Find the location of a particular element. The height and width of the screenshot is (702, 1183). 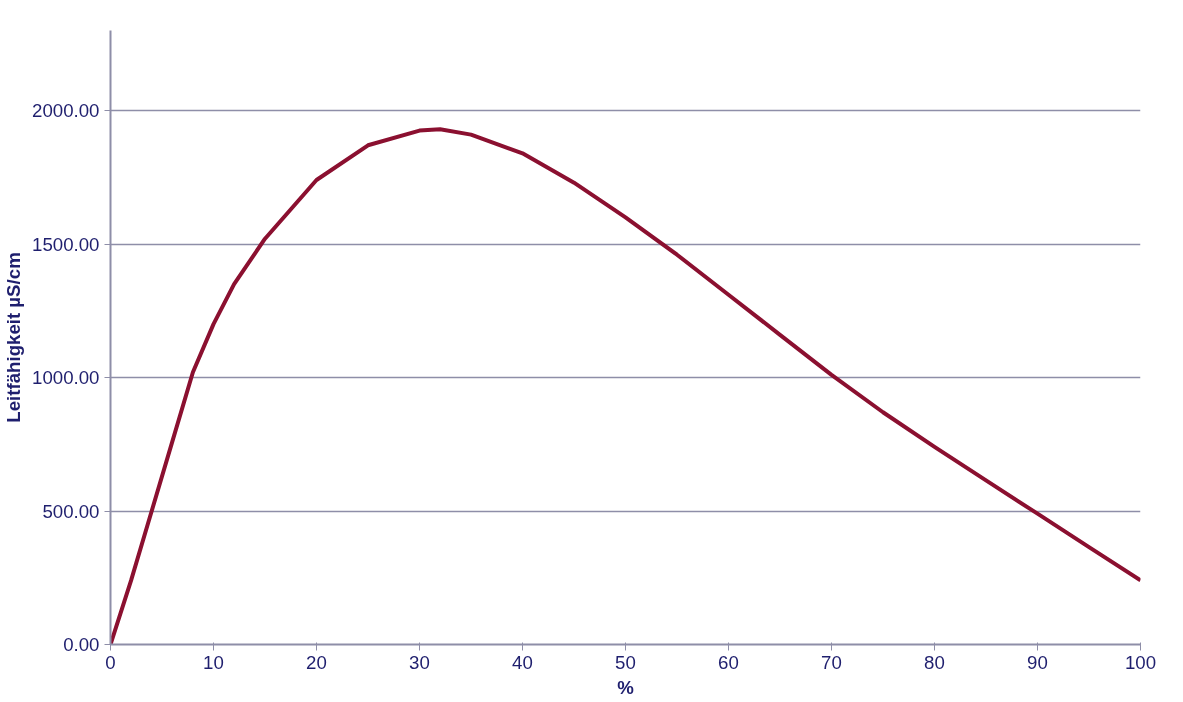

x-tick-label: 20 is located at coordinates (316, 662).